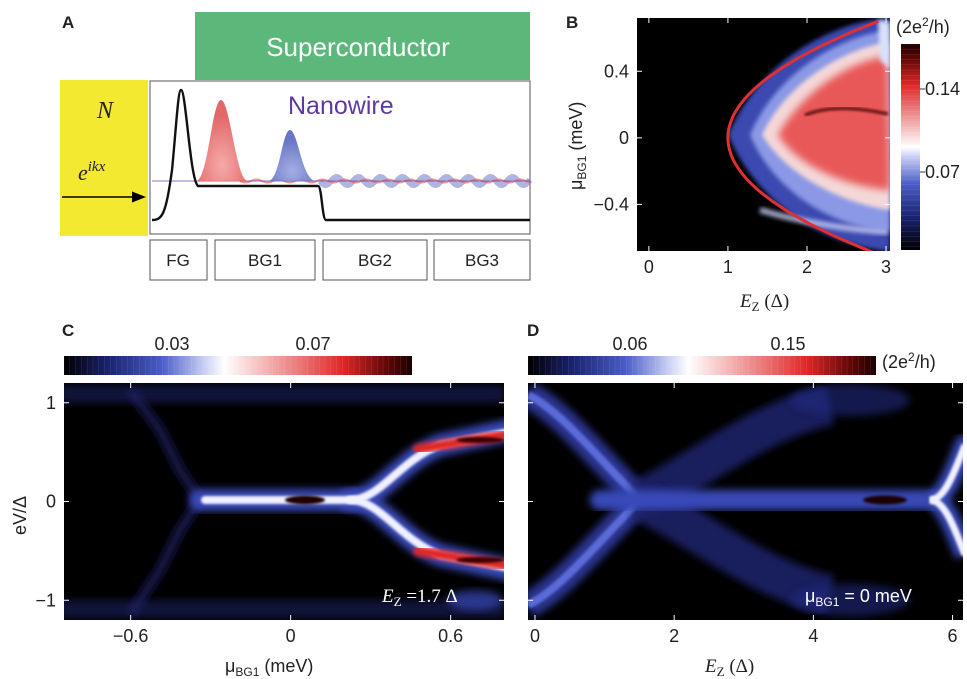 This screenshot has height=679, width=967. I want to click on b-ylabel: μBG1 (meV), so click(577, 146).